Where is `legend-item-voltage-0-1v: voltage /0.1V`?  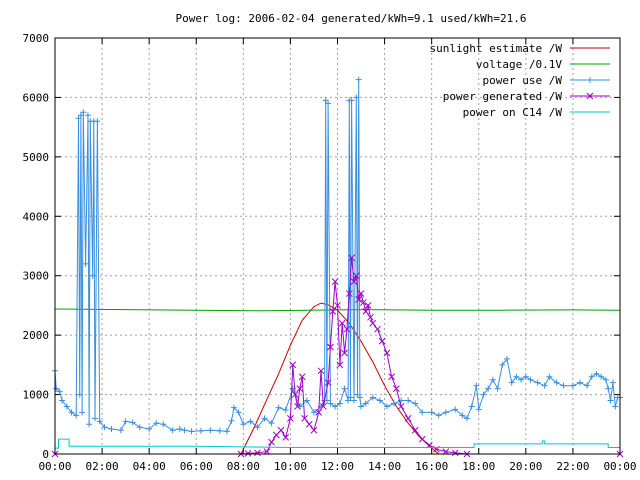
legend-item-voltage-0-1v: voltage /0.1V is located at coordinates (543, 64).